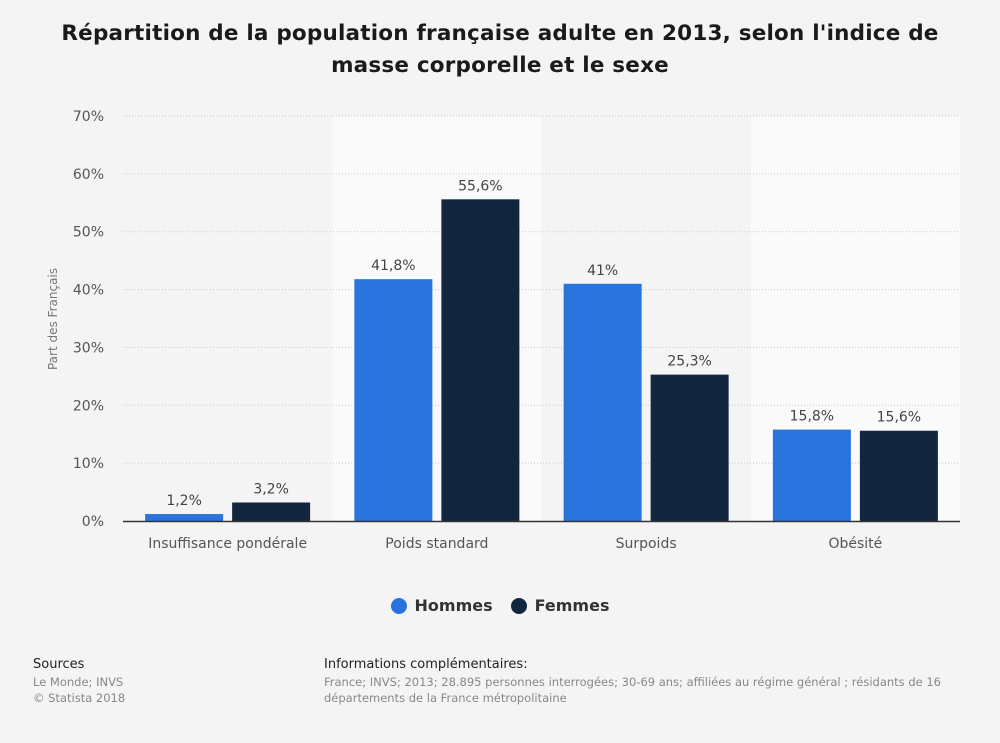 The height and width of the screenshot is (743, 1000). Describe the element at coordinates (426, 664) in the screenshot. I see `info-heading: Informations complémentaires:` at that location.